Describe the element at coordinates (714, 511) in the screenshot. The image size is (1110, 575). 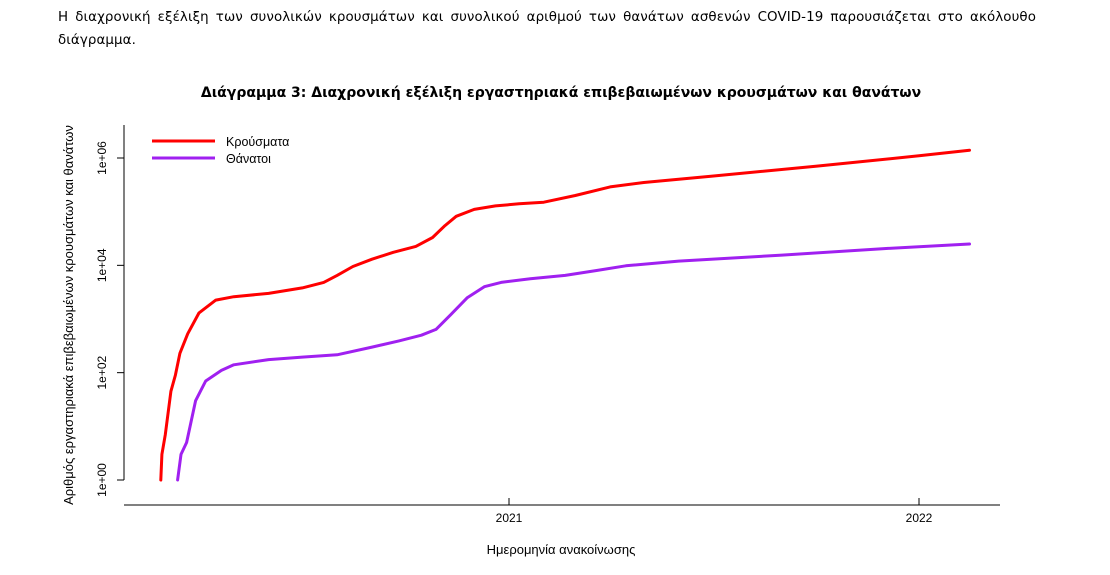
I see `x-ticks: 2021 2022` at that location.